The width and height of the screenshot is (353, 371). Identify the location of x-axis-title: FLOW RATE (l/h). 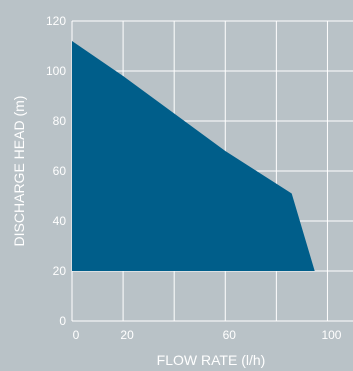
(211, 360).